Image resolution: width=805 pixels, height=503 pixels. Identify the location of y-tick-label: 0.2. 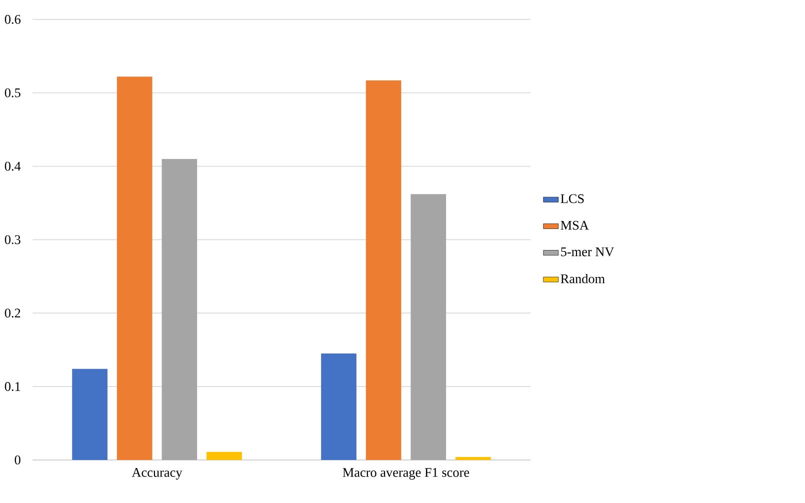
(12, 313).